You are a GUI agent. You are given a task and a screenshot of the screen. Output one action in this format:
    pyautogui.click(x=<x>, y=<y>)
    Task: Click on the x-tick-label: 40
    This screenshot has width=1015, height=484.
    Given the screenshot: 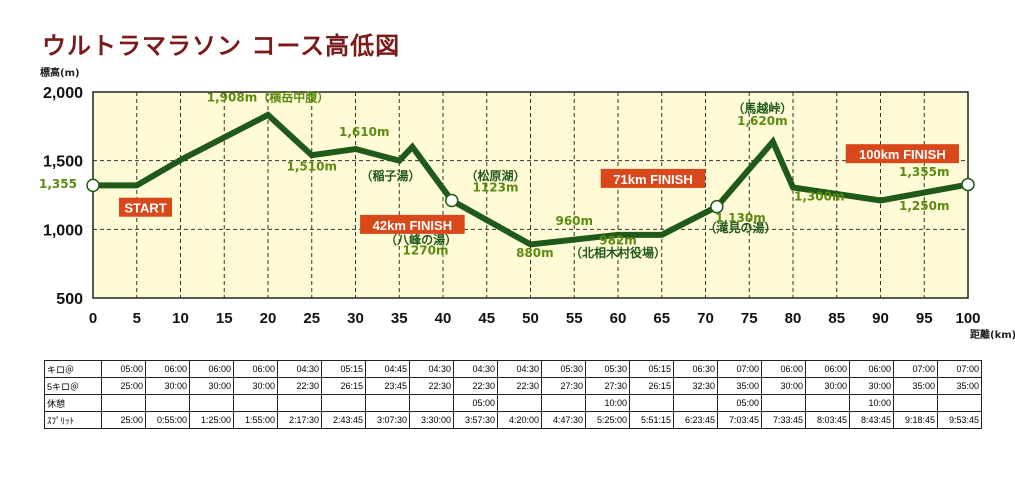 What is the action you would take?
    pyautogui.click(x=443, y=318)
    